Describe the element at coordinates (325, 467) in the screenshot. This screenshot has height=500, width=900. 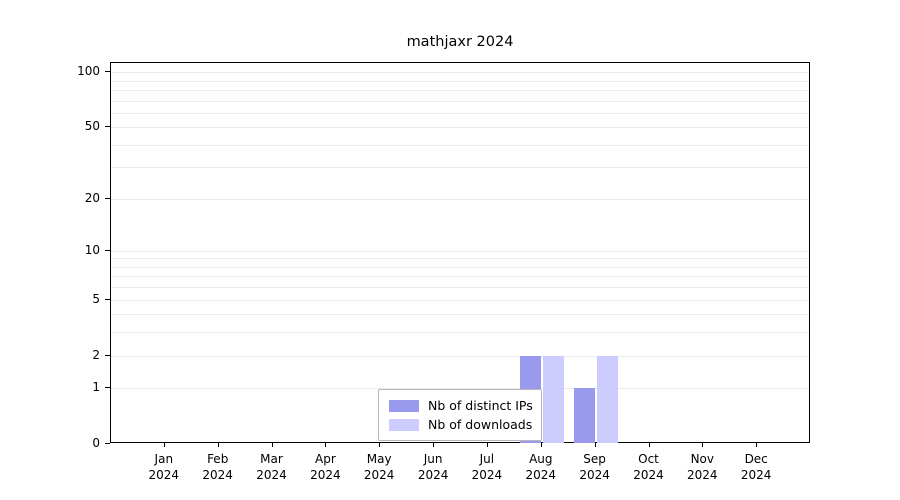
I see `x-tick-label: Apr 2024` at that location.